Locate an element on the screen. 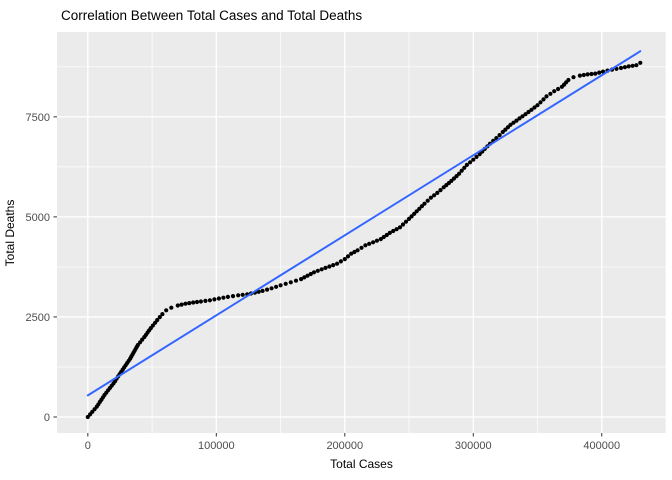  y-tick-label: 7500 is located at coordinates (38, 118).